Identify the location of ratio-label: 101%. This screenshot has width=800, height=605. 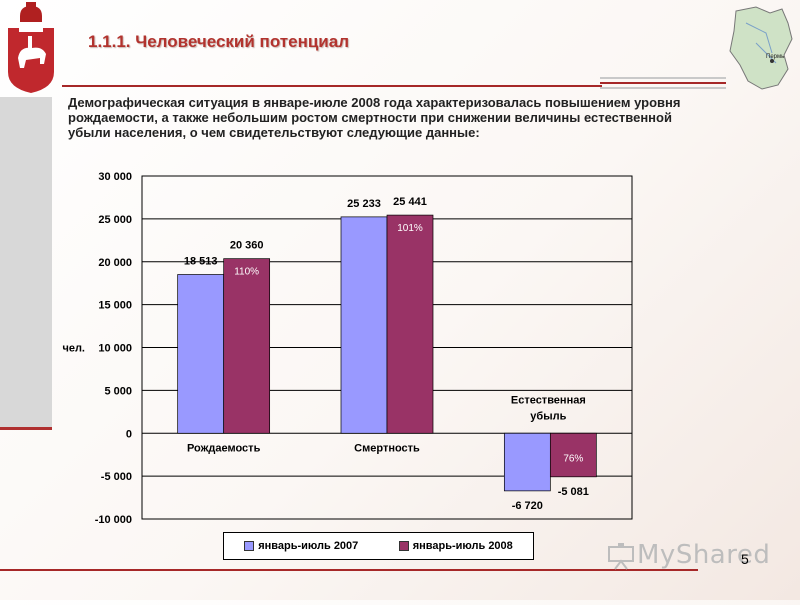
(410, 228).